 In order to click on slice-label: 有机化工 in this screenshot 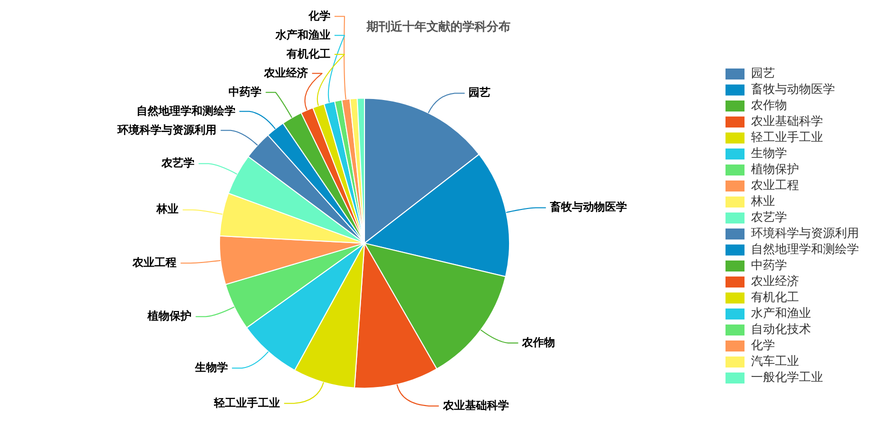, I will do `click(308, 53)`.